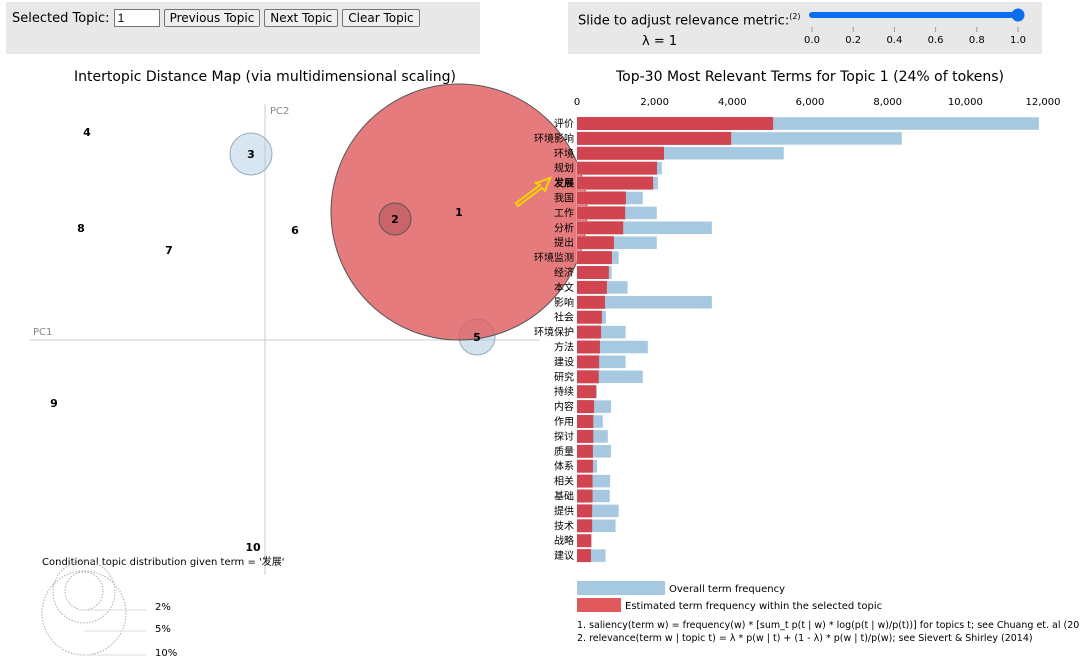 The width and height of the screenshot is (1080, 669). I want to click on selected-topic-input, so click(136, 18).